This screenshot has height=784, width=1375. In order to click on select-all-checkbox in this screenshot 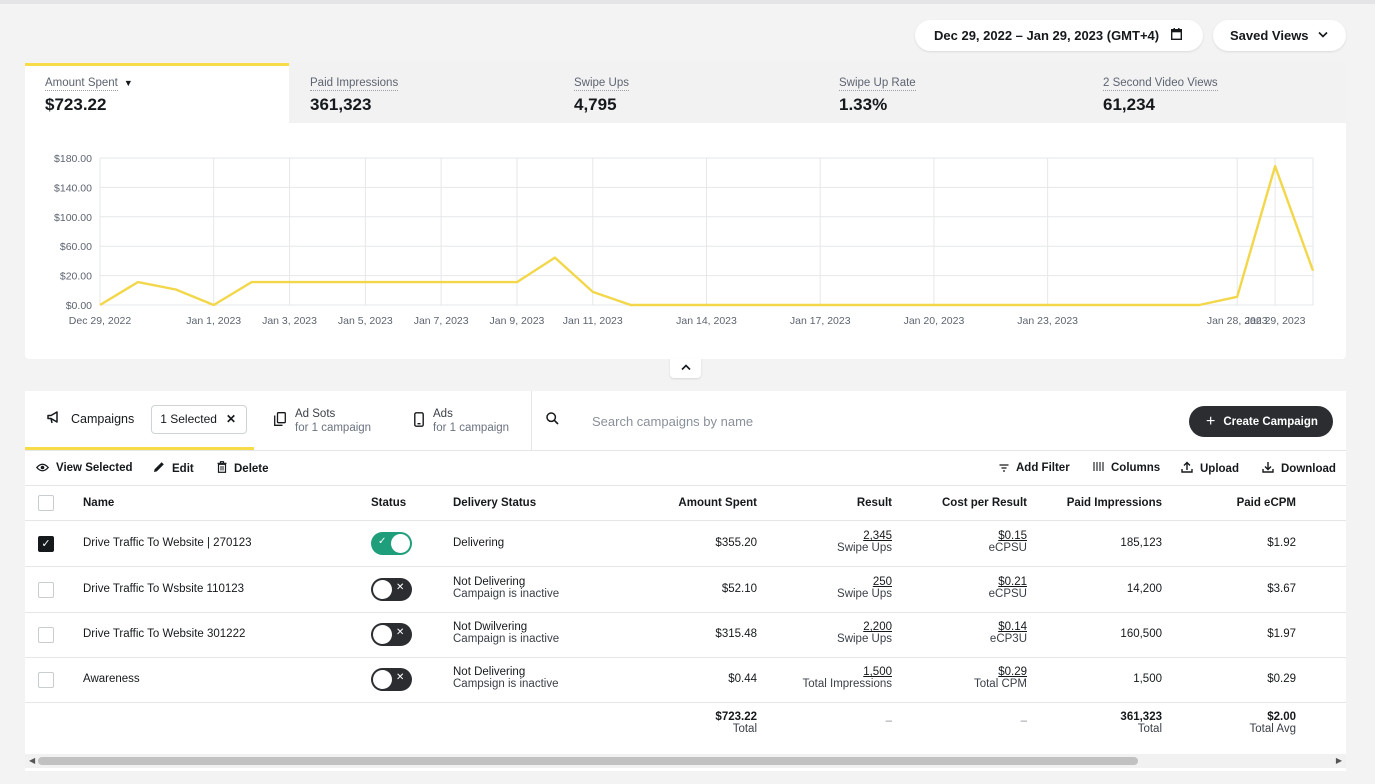, I will do `click(46, 503)`.